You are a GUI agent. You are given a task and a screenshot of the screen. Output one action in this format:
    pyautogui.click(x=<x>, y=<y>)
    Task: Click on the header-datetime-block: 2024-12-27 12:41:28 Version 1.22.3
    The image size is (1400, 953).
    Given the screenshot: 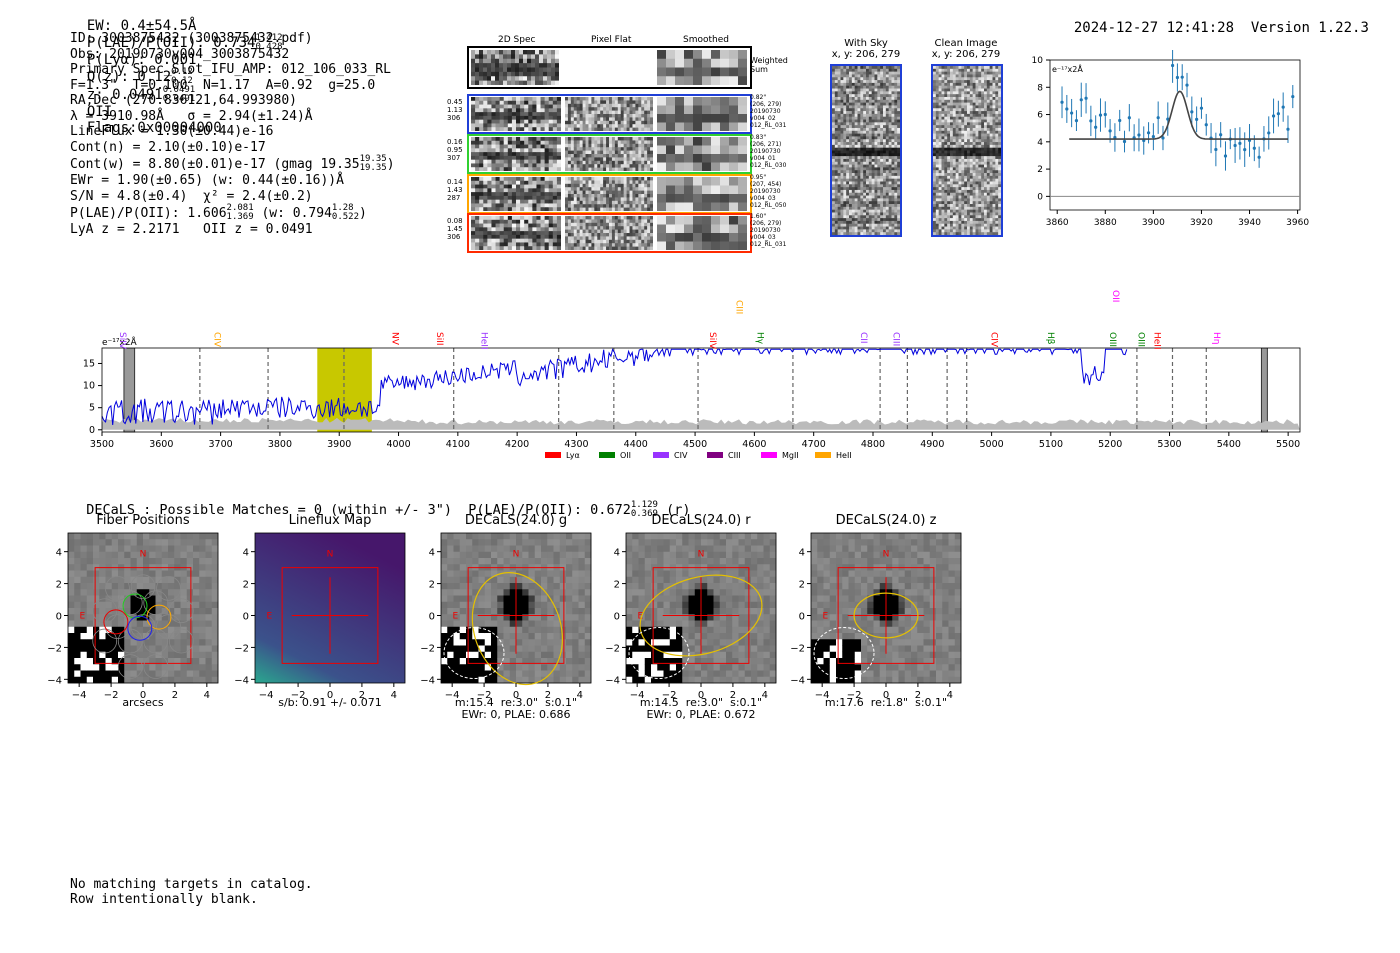 What is the action you would take?
    pyautogui.click(x=1213, y=20)
    